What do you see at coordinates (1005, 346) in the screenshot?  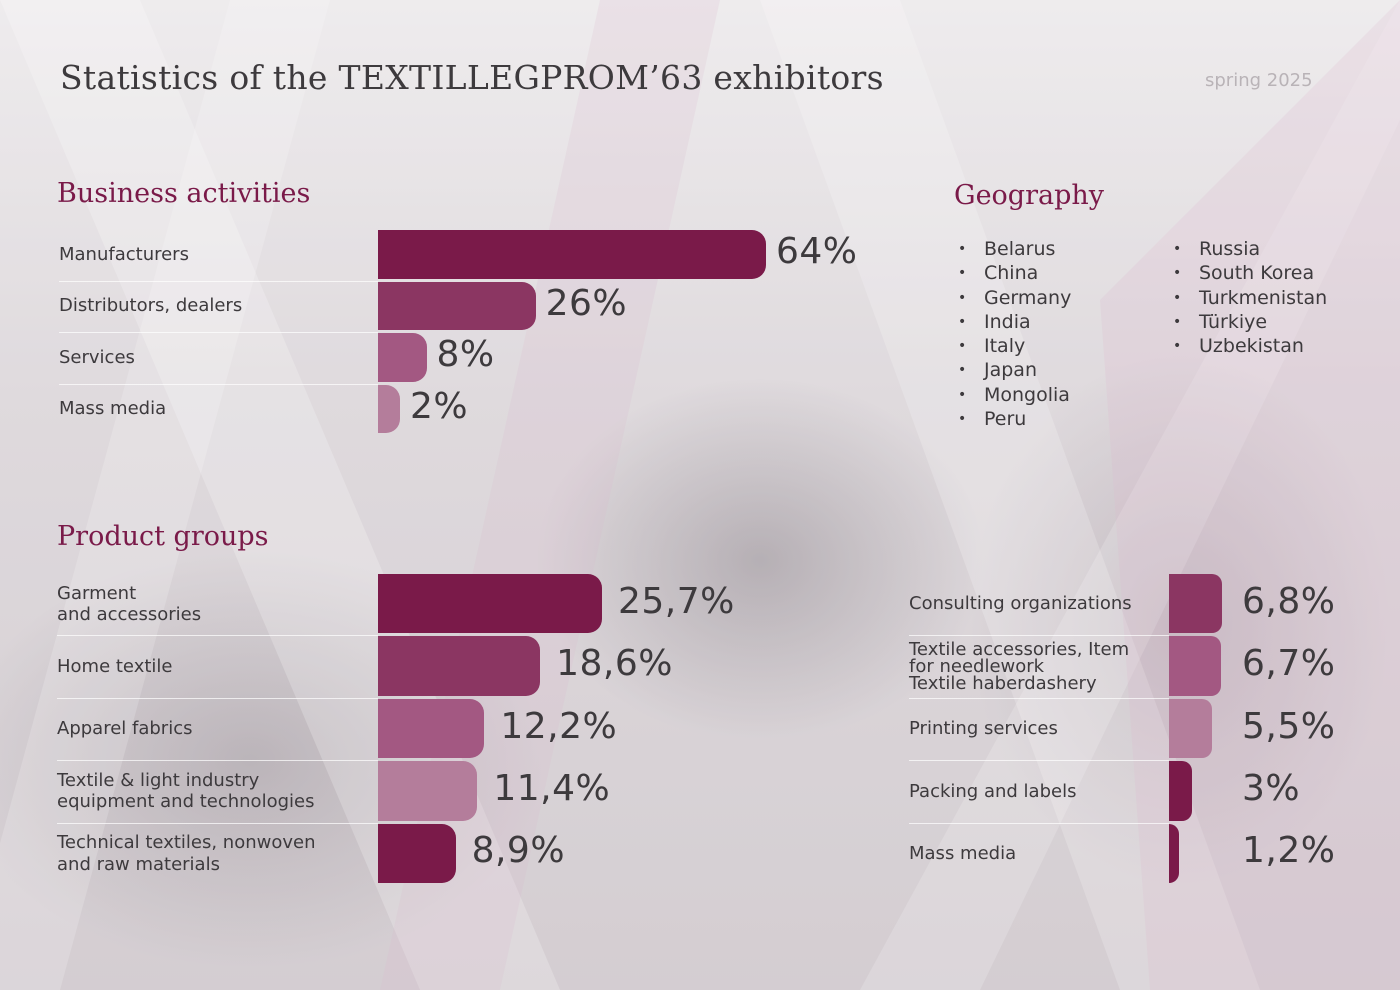 I see `country-name: Italy` at bounding box center [1005, 346].